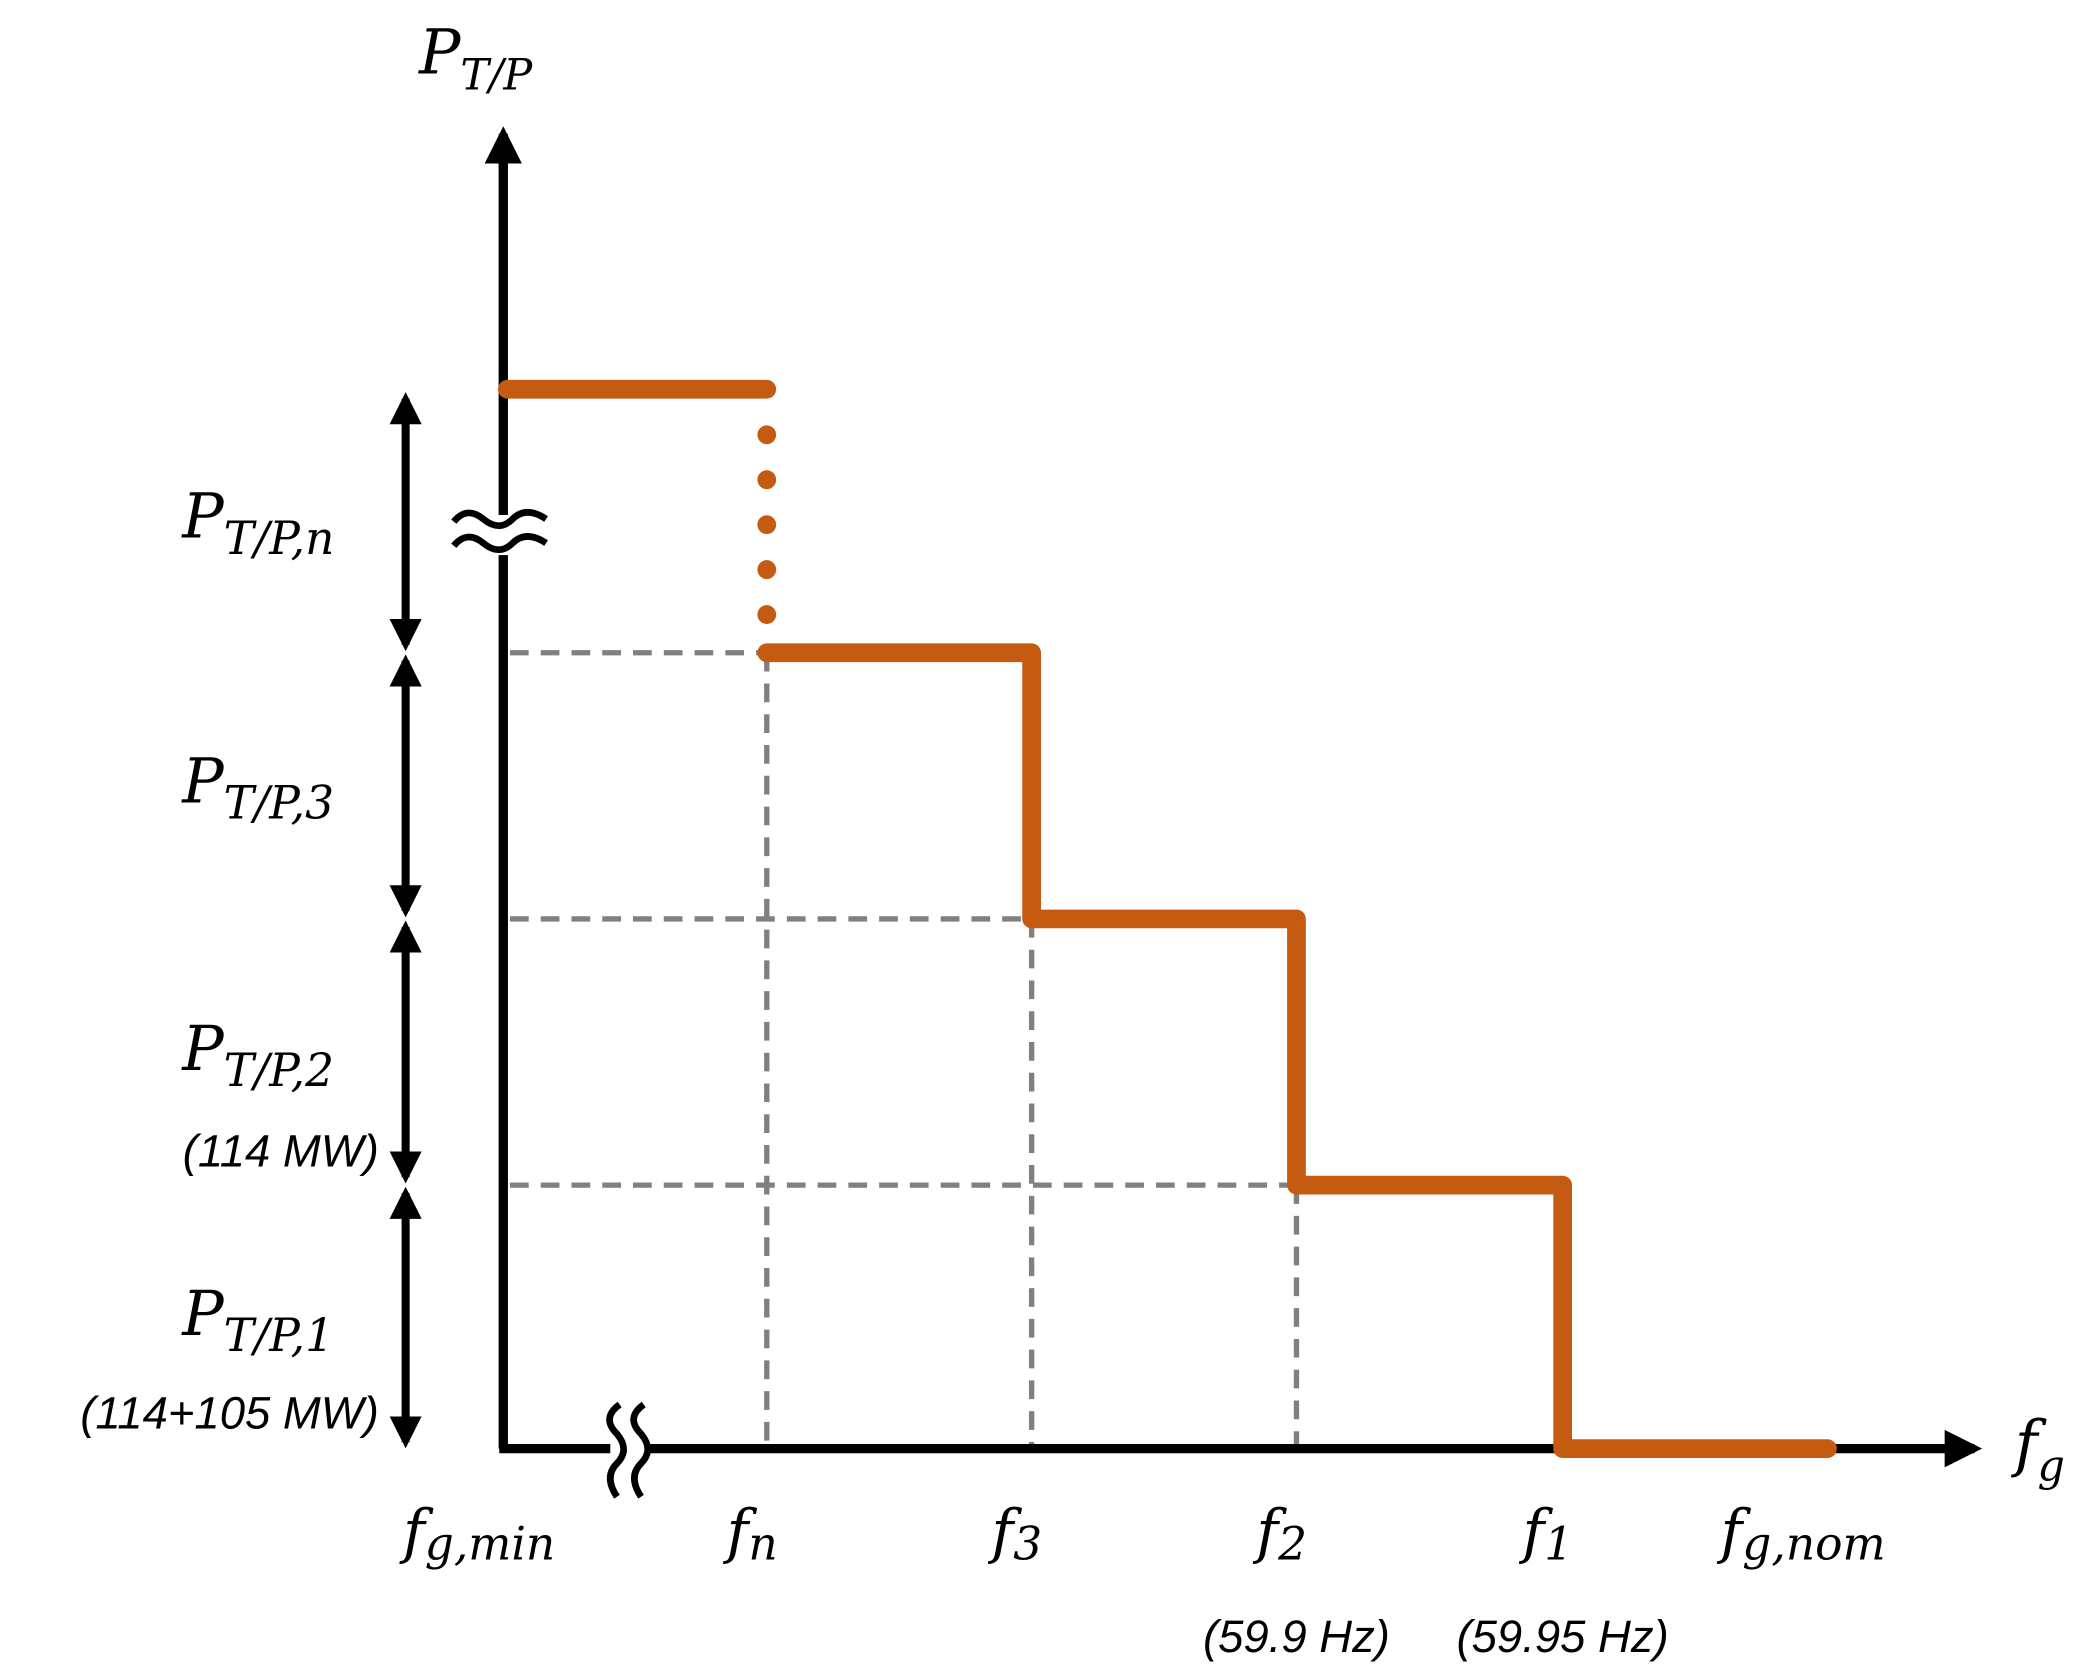  What do you see at coordinates (2038, 1450) in the screenshot?
I see `x-axis-label: fg` at bounding box center [2038, 1450].